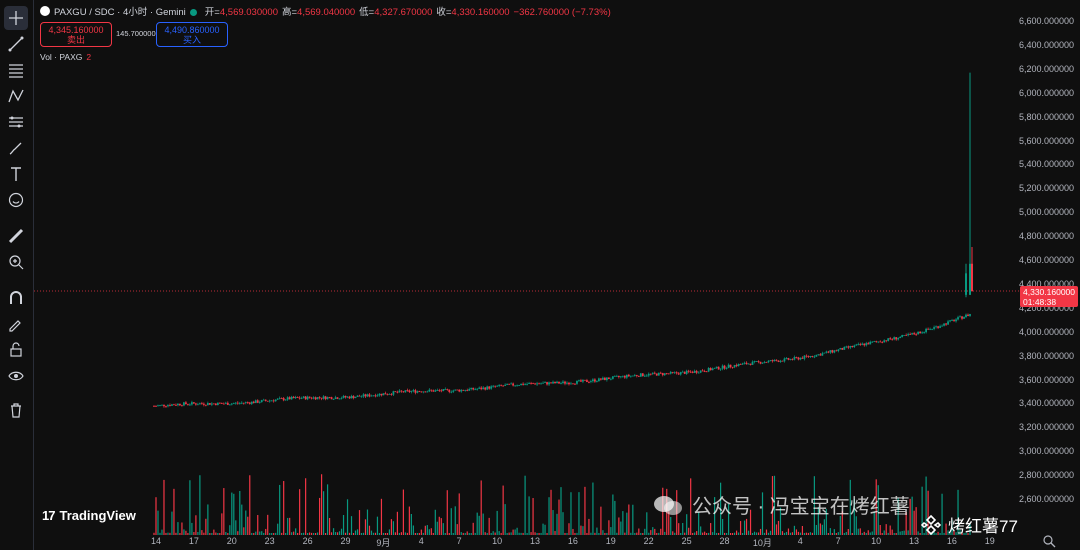  What do you see at coordinates (345, 541) in the screenshot?
I see `time-tick-label: 29` at bounding box center [345, 541].